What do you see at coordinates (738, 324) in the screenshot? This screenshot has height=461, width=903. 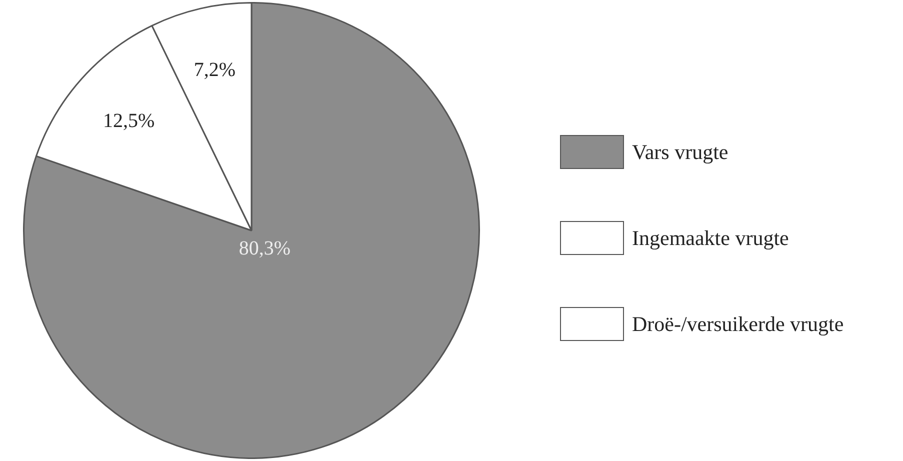 I see `legend-label: Droë-/versuikerde vrugte` at bounding box center [738, 324].